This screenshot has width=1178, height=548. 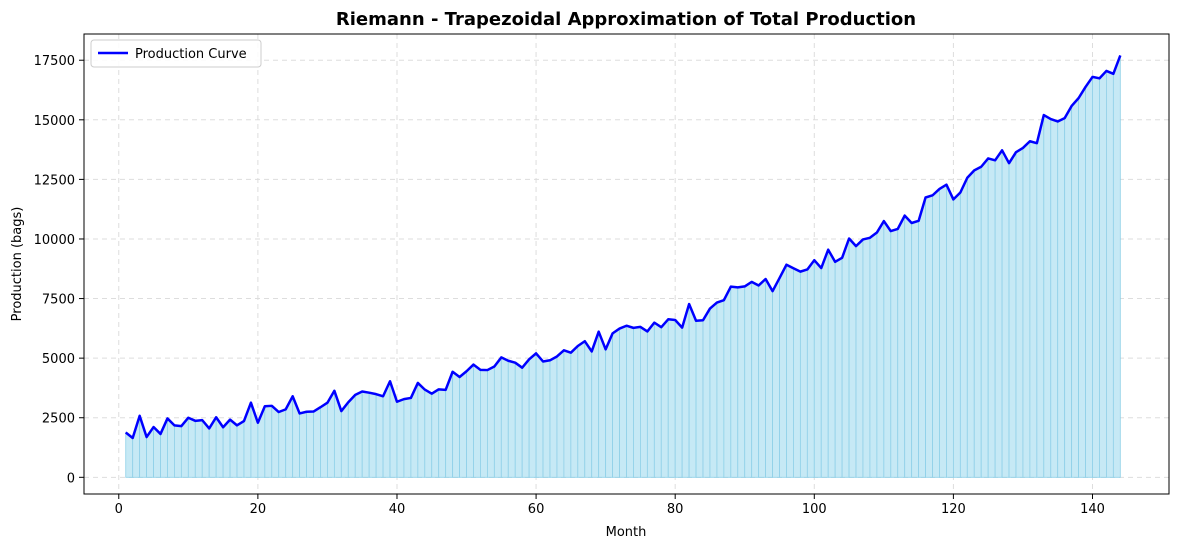 I want to click on x-tick-label: 140, so click(x=1092, y=509).